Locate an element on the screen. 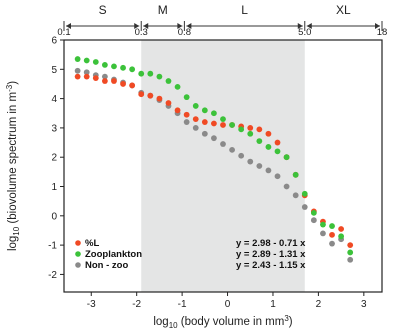  size-boundary-label: 18 is located at coordinates (382, 32).